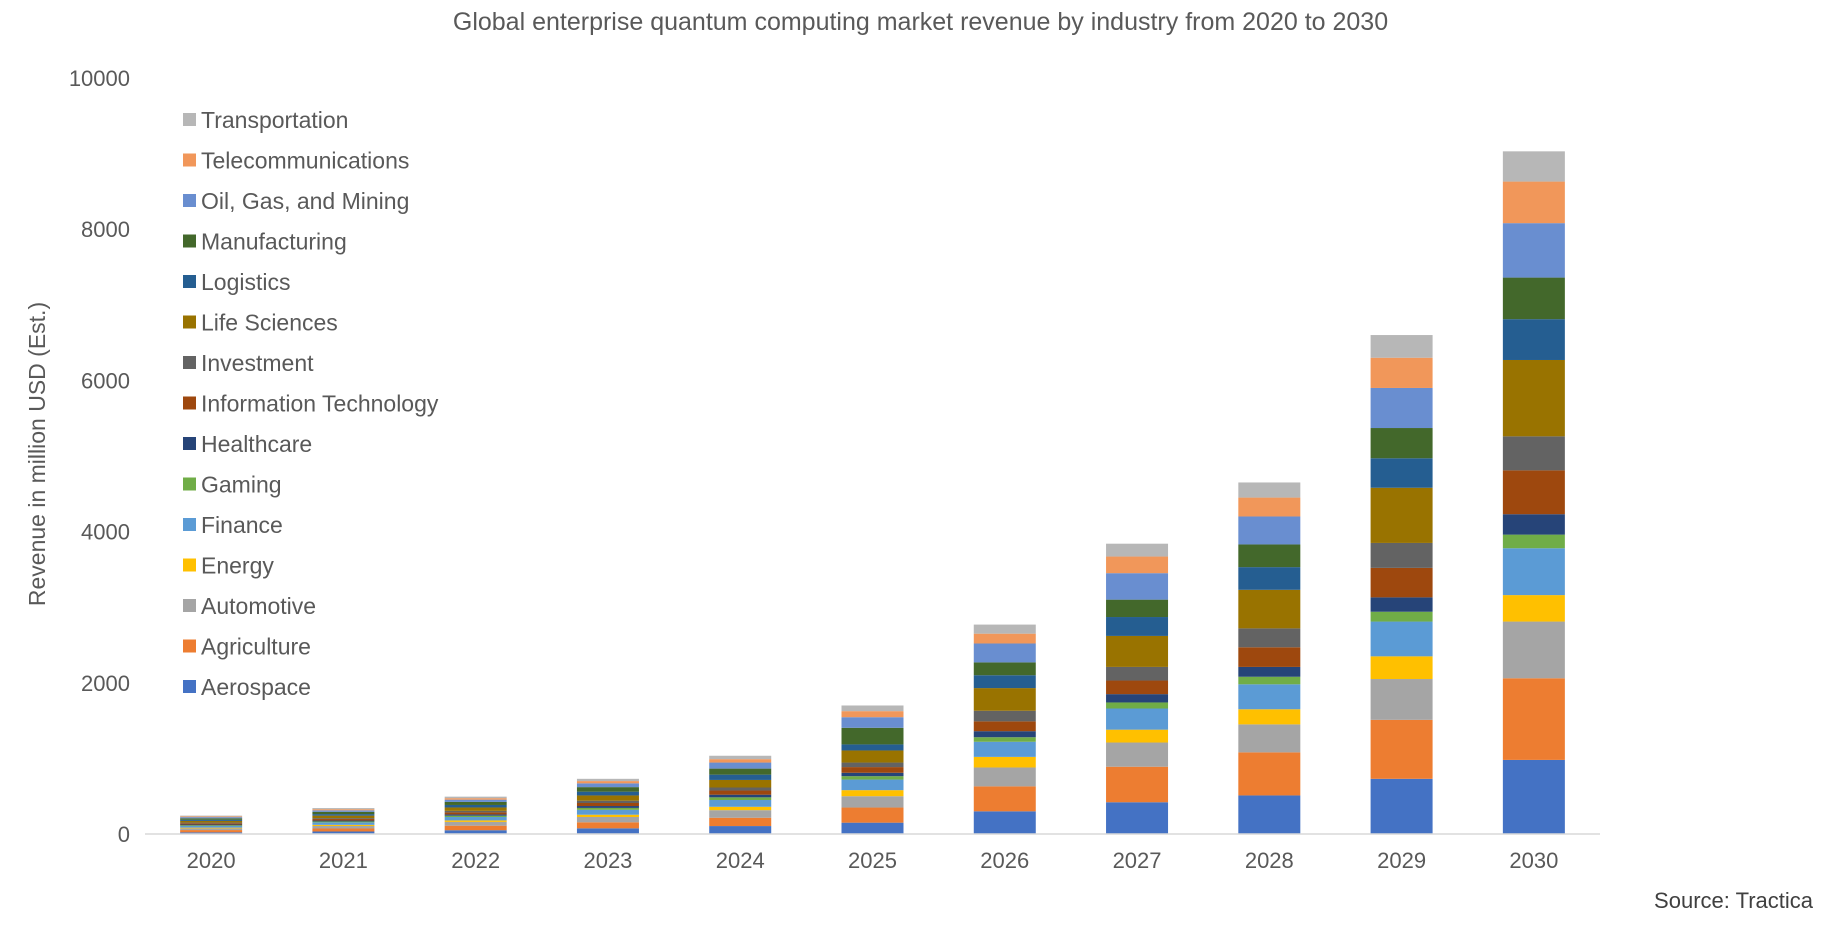  What do you see at coordinates (245, 282) in the screenshot?
I see `legend-label: Logistics` at bounding box center [245, 282].